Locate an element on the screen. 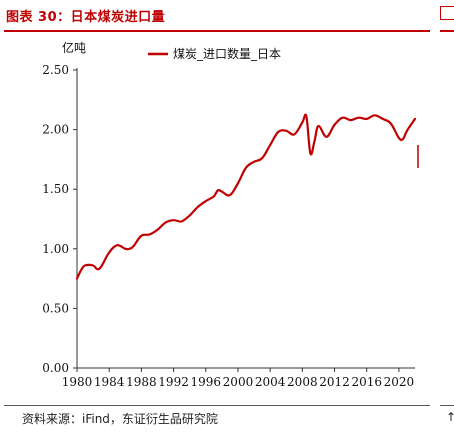  y-tick-label: 2.00 is located at coordinates (55, 130).